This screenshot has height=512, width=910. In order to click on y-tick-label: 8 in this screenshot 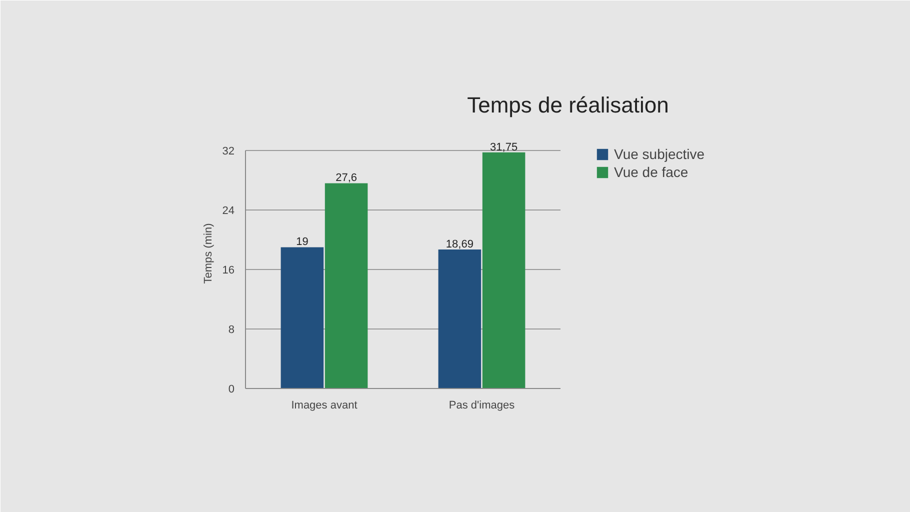, I will do `click(231, 330)`.